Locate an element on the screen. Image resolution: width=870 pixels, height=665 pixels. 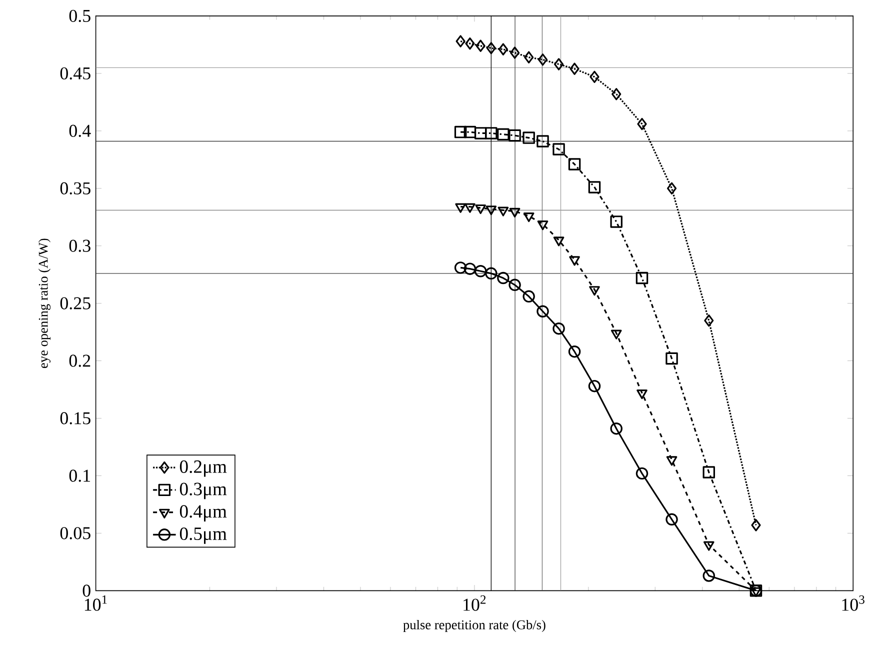
y-axis-title: eye opening ratio (A/W) is located at coordinates (44, 303).